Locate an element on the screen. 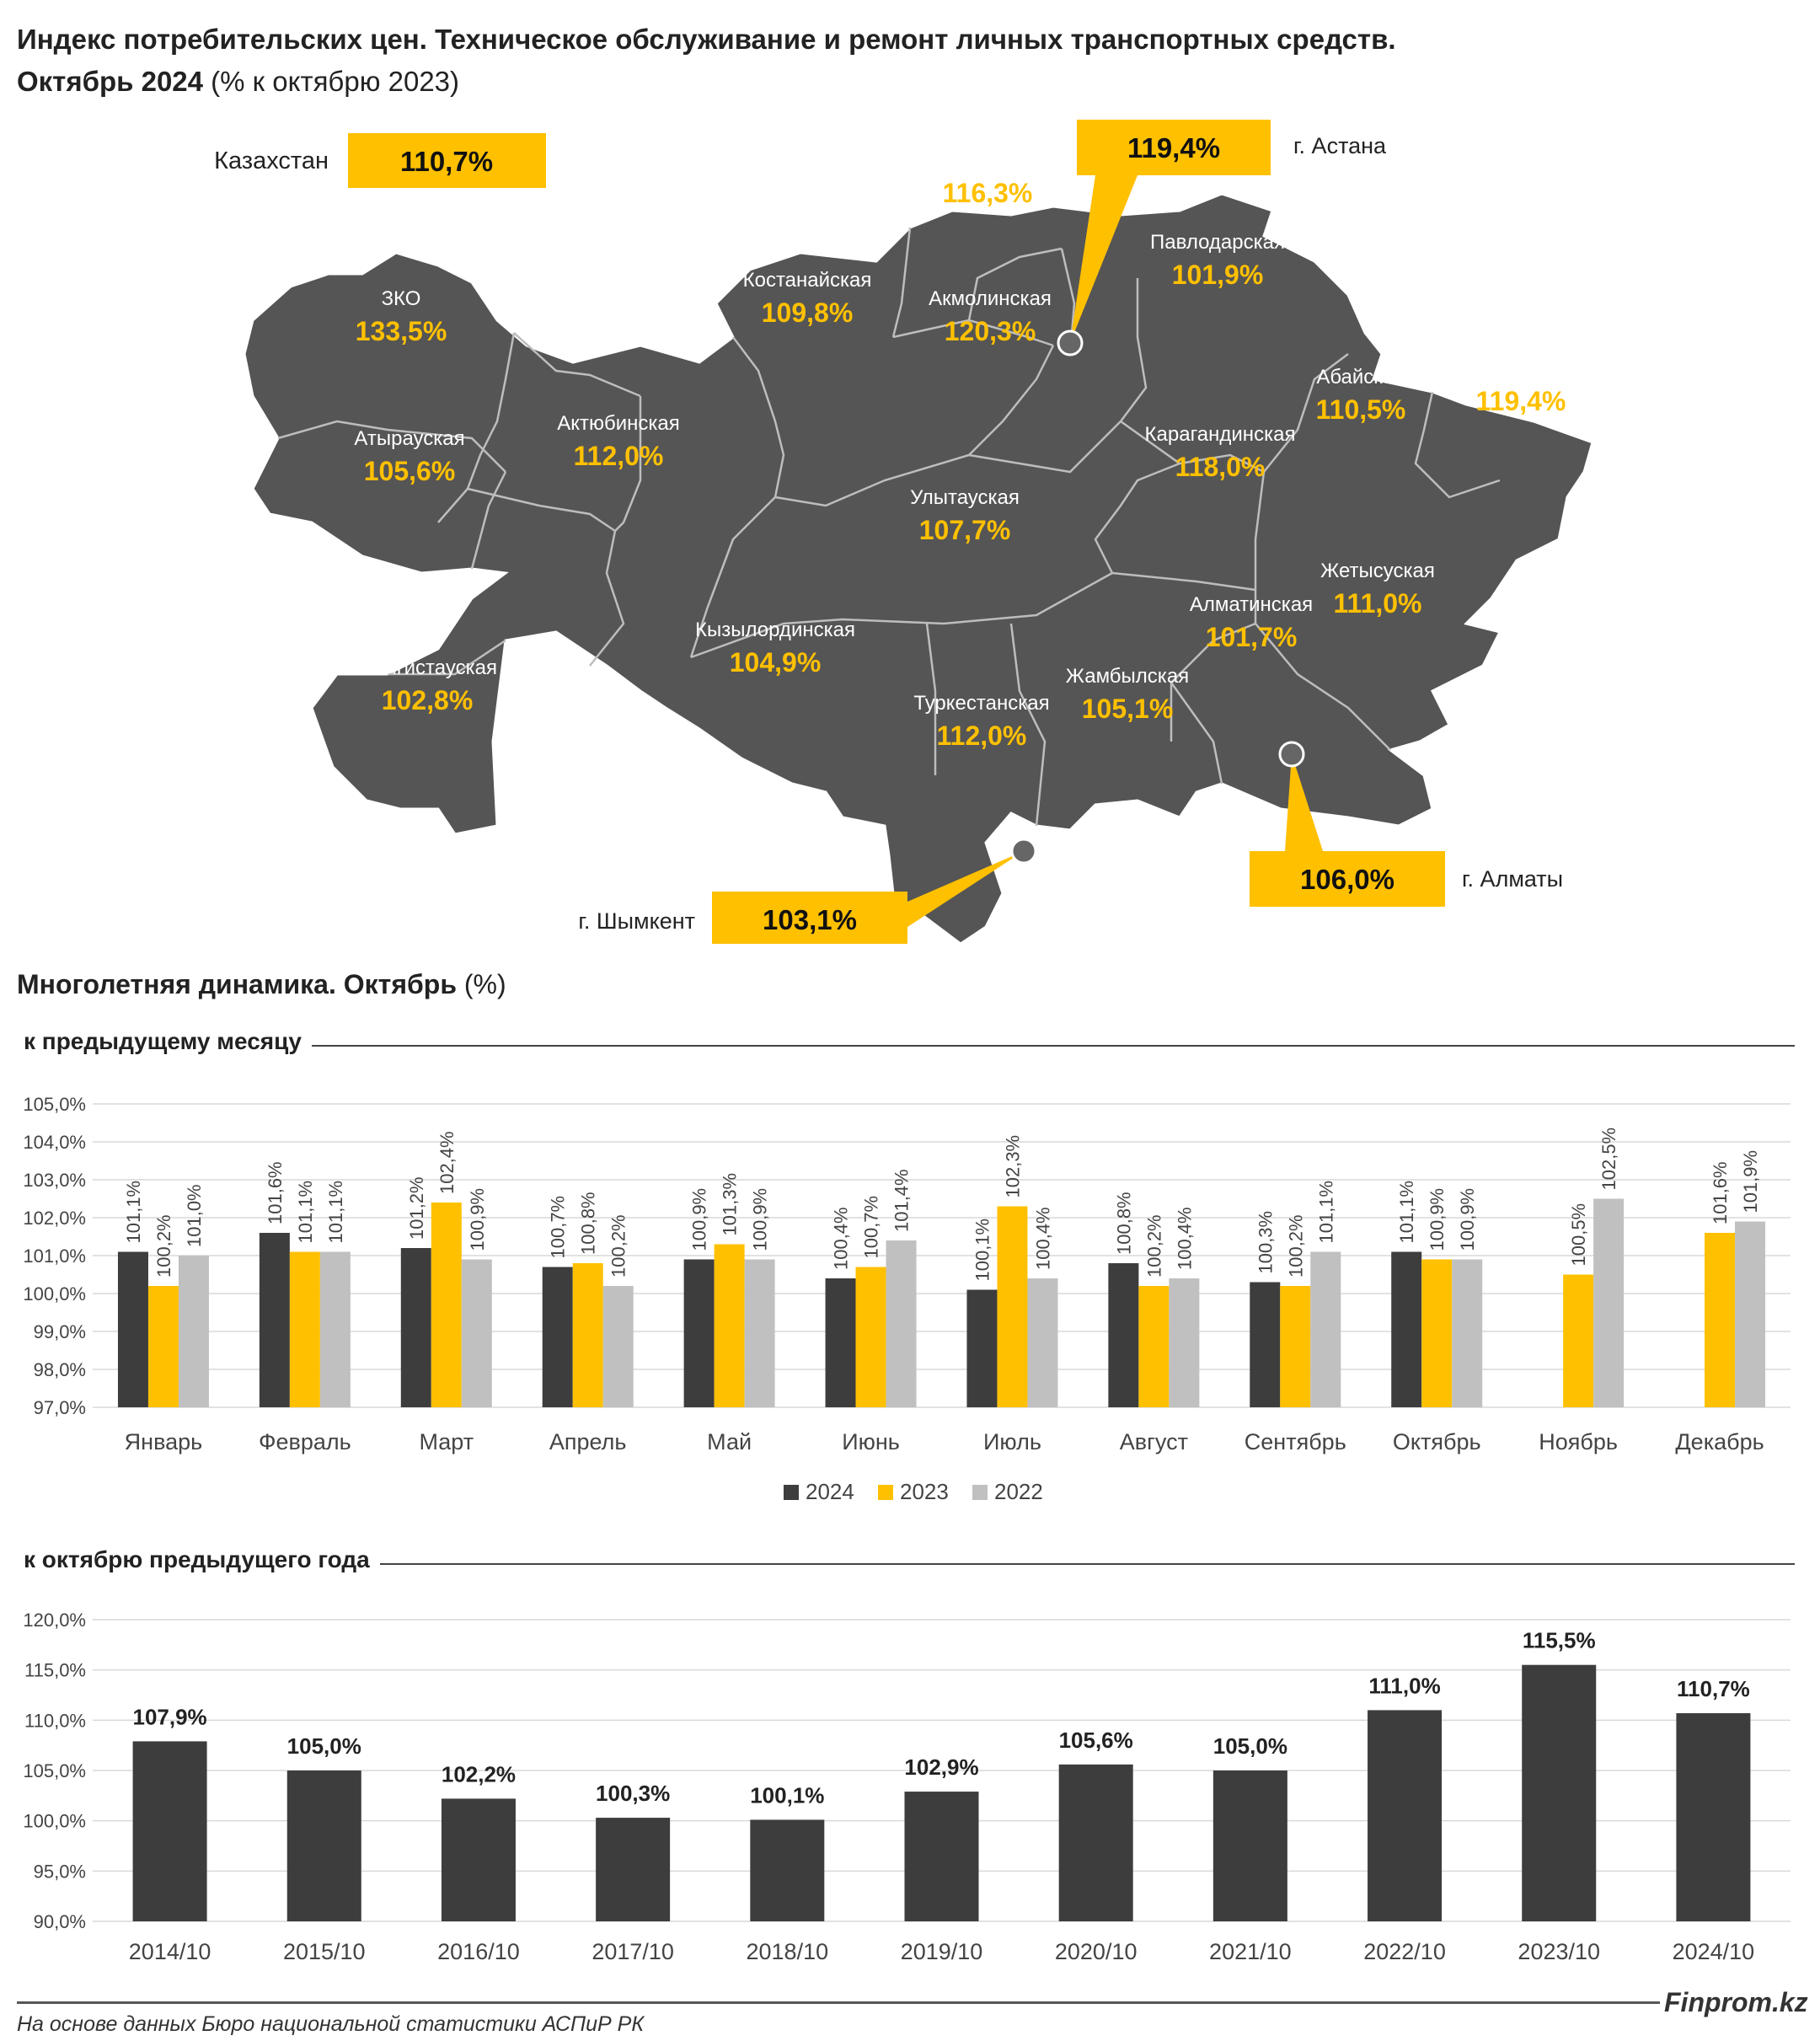  title-line-2: Октябрь 2024 (% к октябрю 2023) is located at coordinates (238, 81).